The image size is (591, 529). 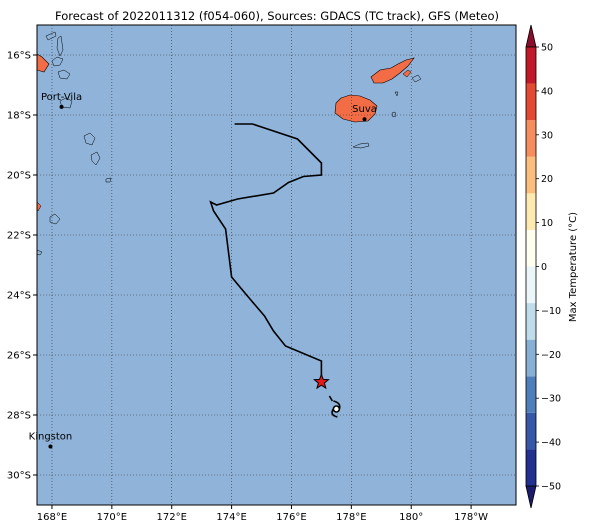 What do you see at coordinates (22, 266) in the screenshot?
I see `y-axis-ticks: 16°S 18°S 20°S 22°S 24°S 26°S 28°S 30°S` at bounding box center [22, 266].